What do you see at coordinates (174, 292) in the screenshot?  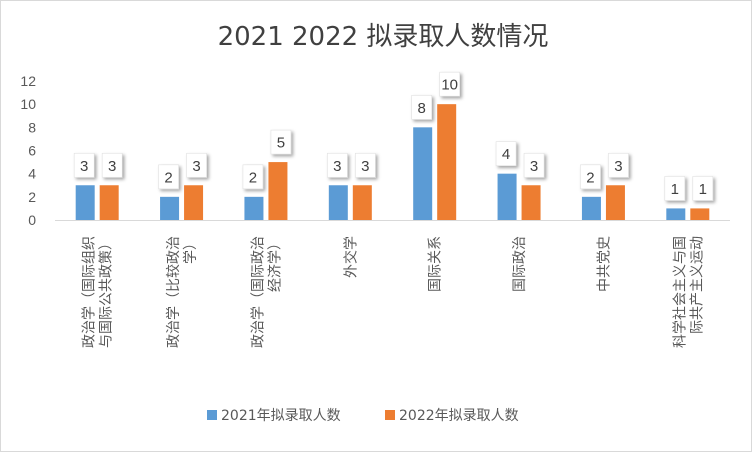 I see `category-label: 政治学（比较政治` at bounding box center [174, 292].